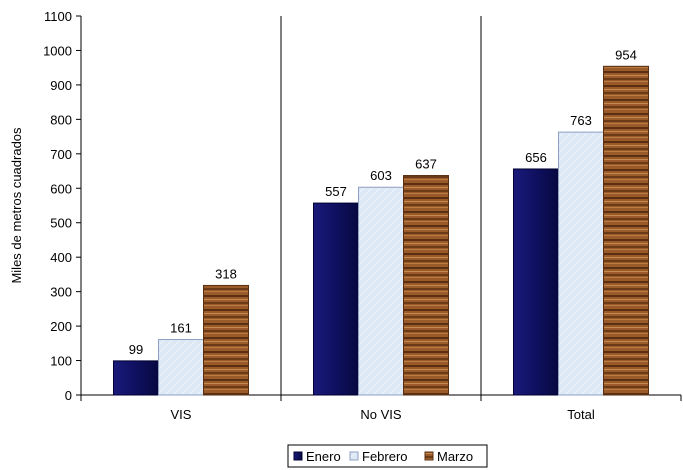  I want to click on y-tick-label: 200, so click(61, 326).